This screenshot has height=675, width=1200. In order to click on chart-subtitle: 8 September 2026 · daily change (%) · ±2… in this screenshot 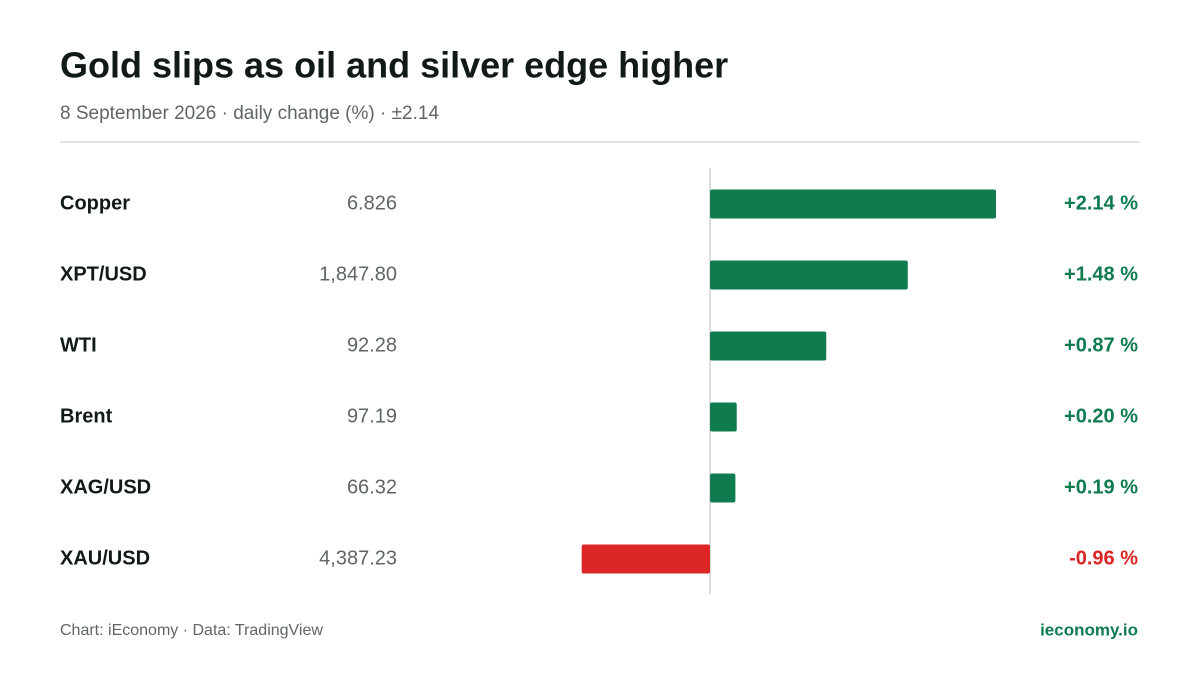, I will do `click(249, 113)`.